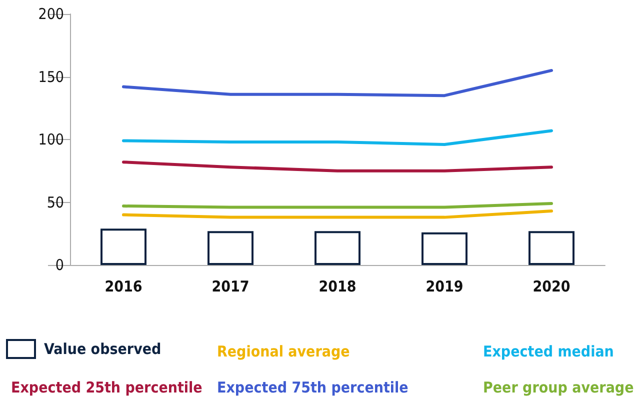  I want to click on y-tick-label: 100, so click(51, 139).